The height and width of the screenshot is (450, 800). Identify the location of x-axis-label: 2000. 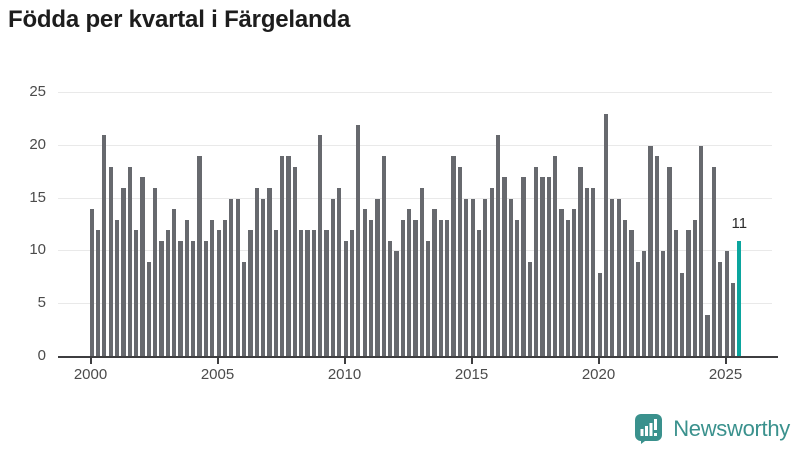
(90, 374).